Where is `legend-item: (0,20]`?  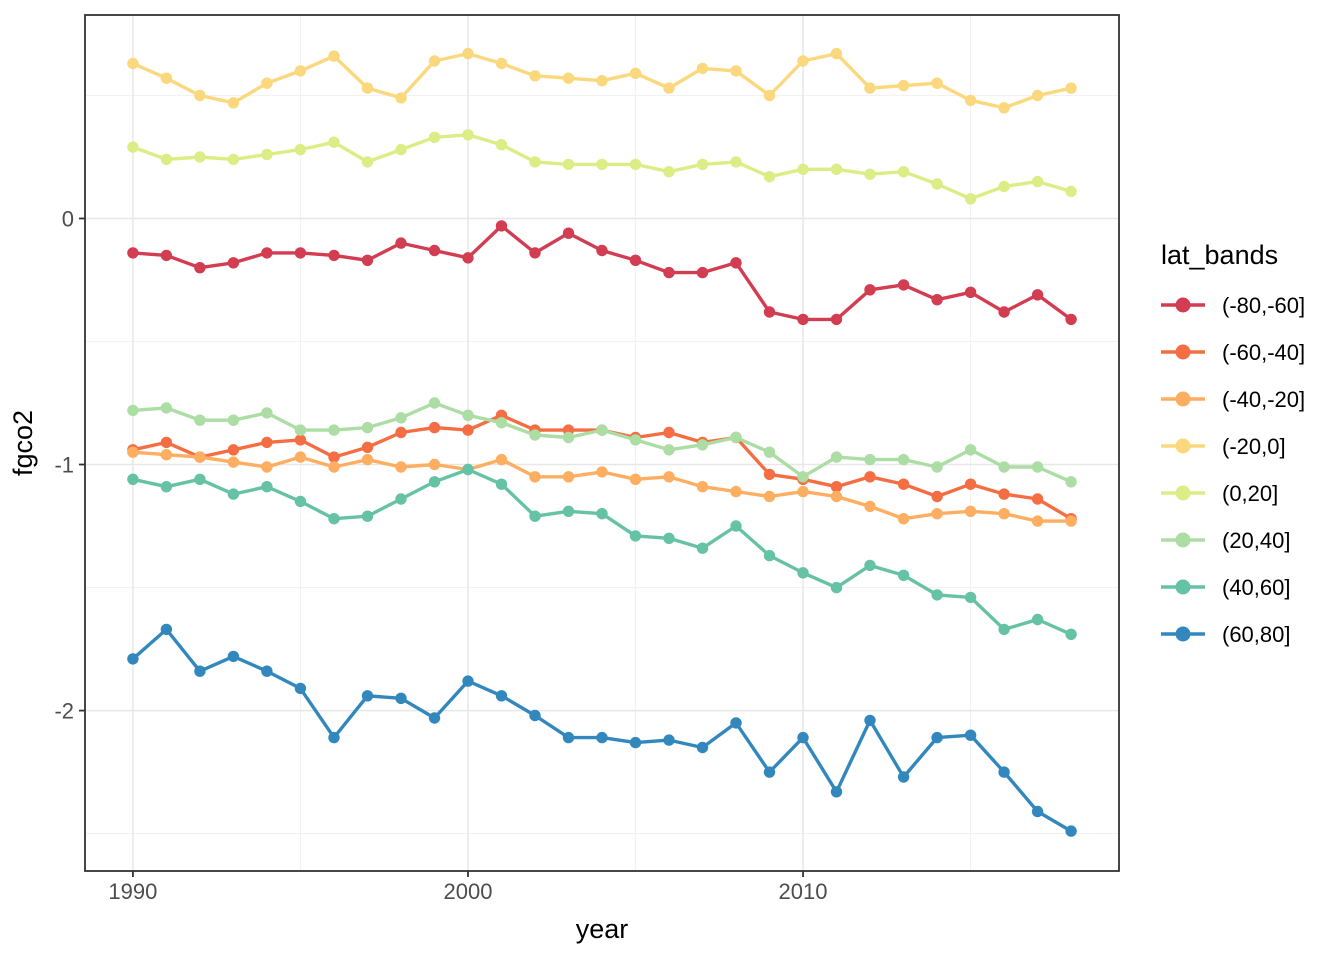
legend-item: (0,20] is located at coordinates (1219, 493).